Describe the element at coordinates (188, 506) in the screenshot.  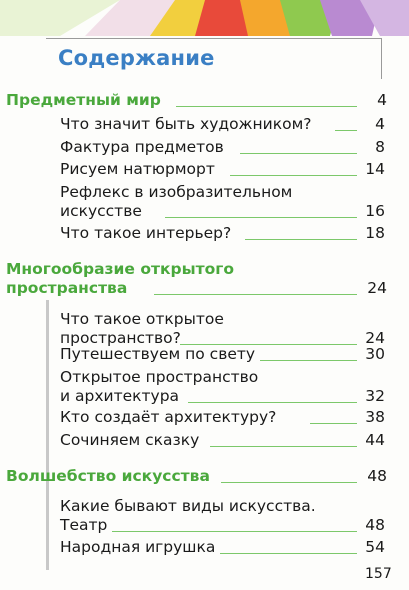
I see `toc-text: Какие бывают виды искусства.` at that location.